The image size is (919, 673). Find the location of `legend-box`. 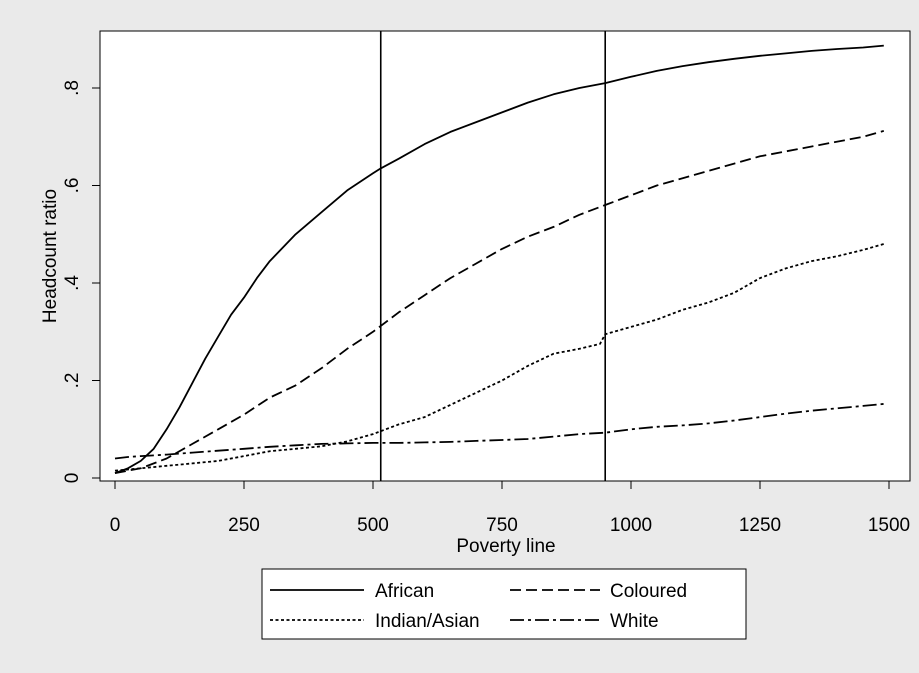

legend-box is located at coordinates (504, 604).